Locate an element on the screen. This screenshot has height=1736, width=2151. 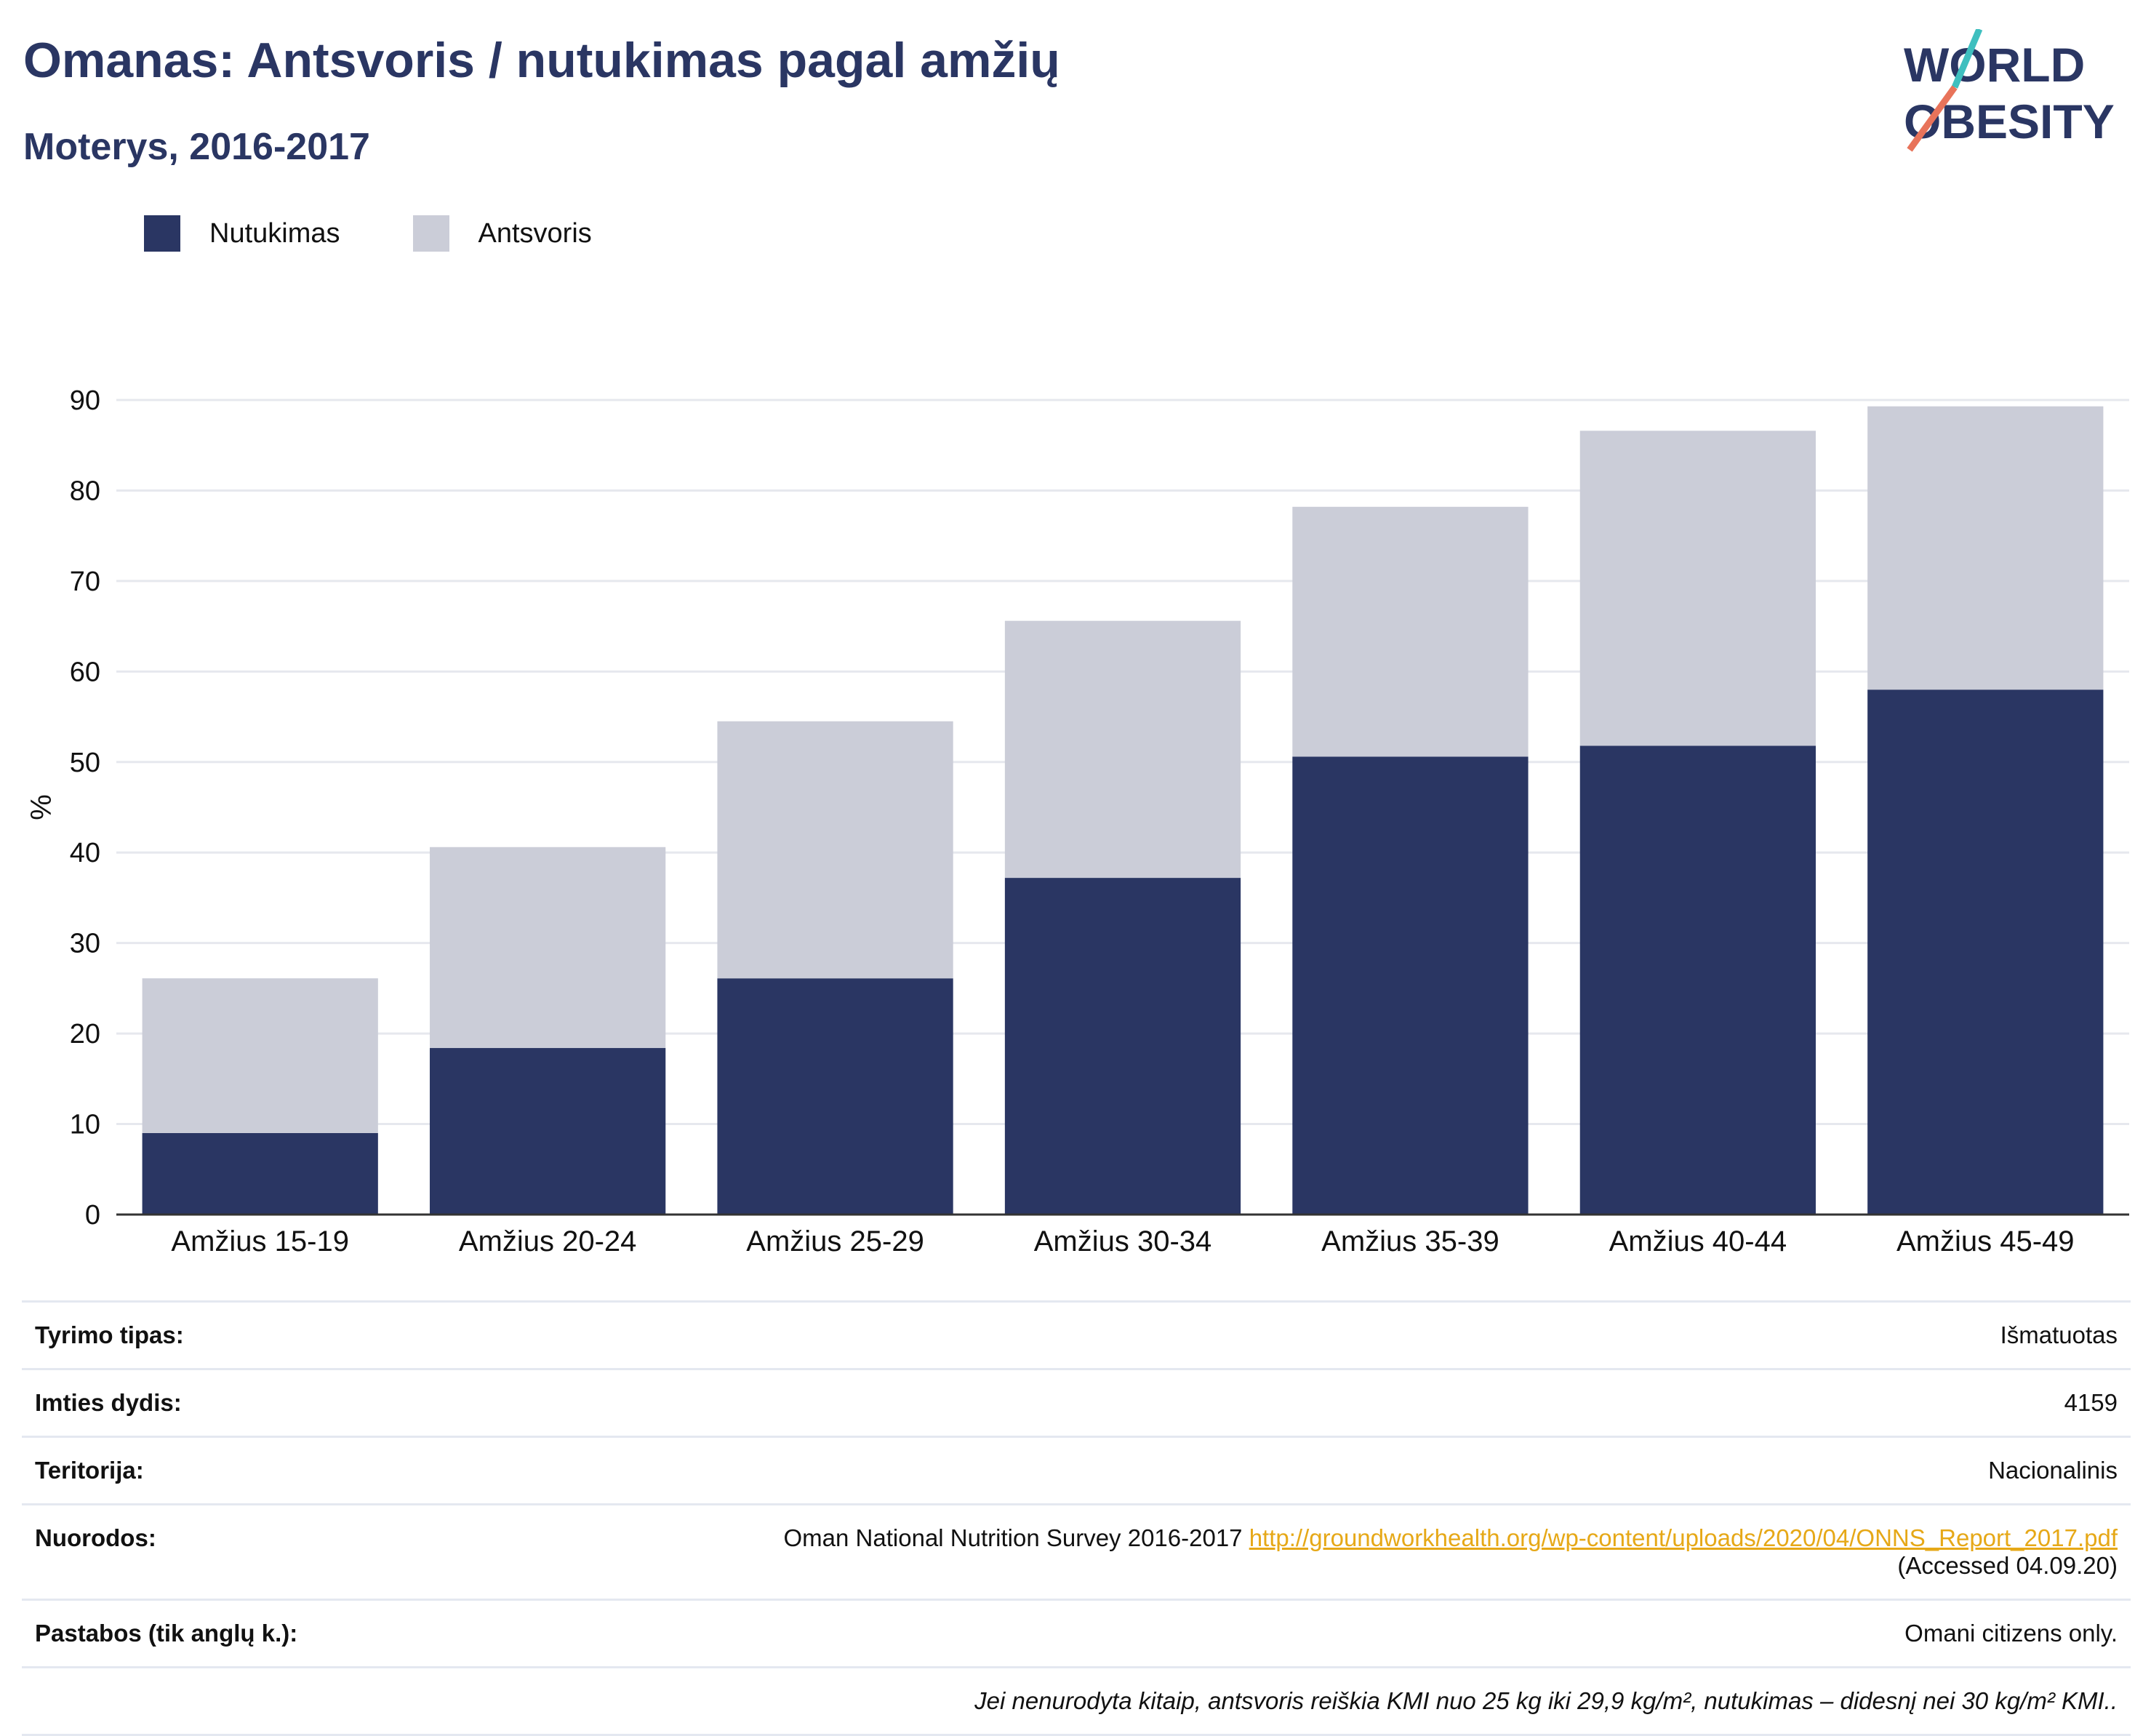
y-tick-label: 60 is located at coordinates (85, 672).